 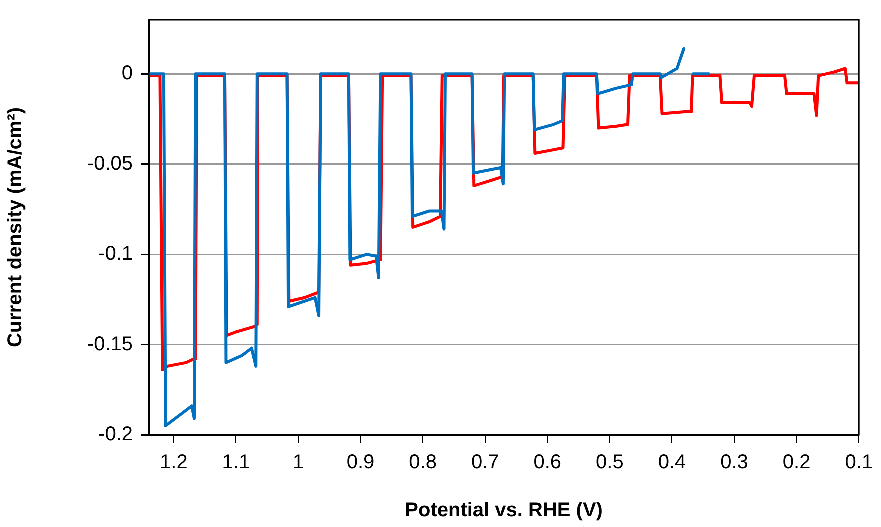 What do you see at coordinates (504, 511) in the screenshot?
I see `x-axis-title: Potential vs. RHE (V)` at bounding box center [504, 511].